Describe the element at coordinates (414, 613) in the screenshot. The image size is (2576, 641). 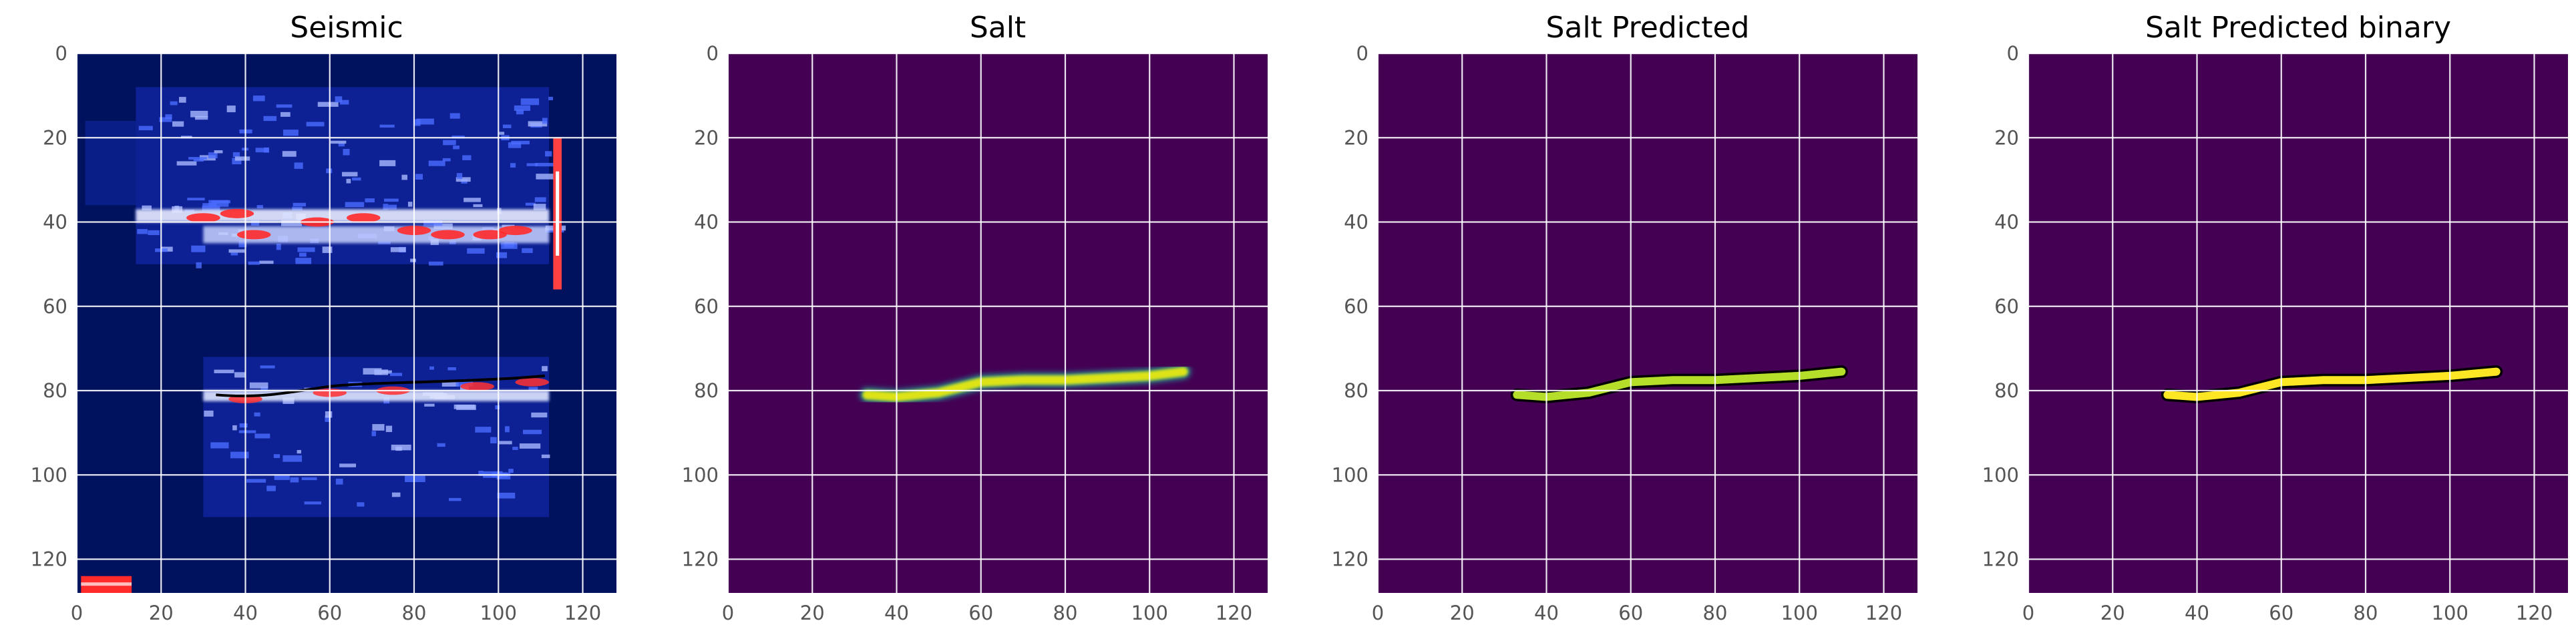
I see `x-tick-label: 80` at that location.